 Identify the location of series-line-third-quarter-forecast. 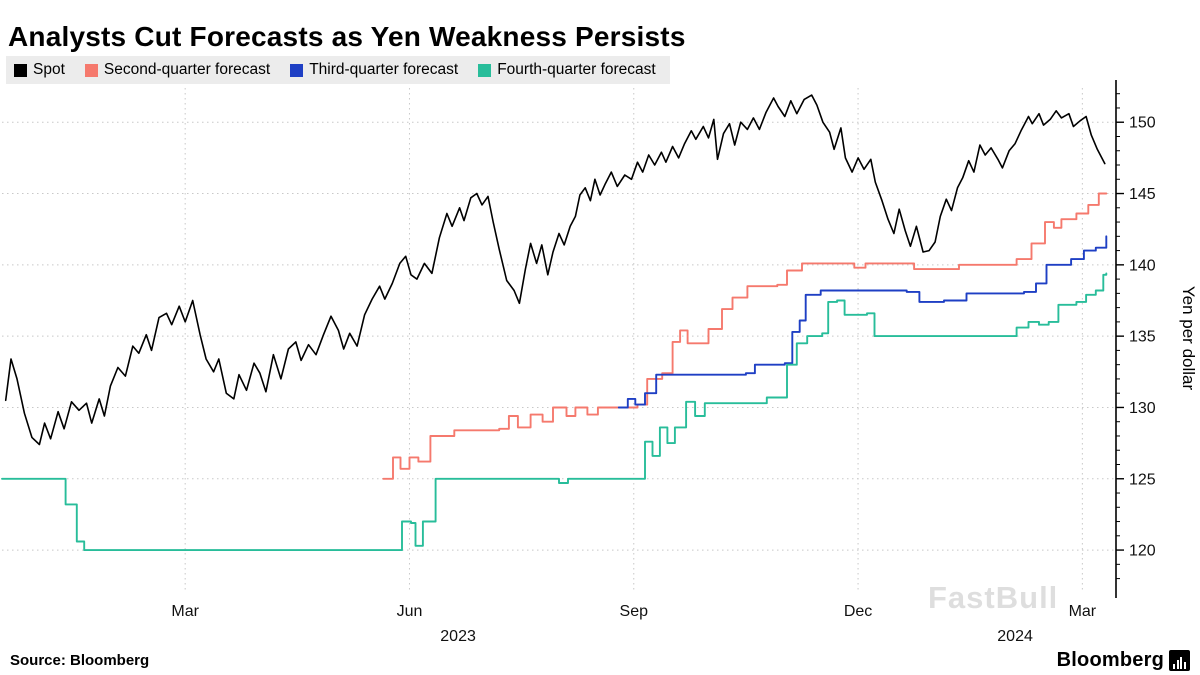
(862, 322).